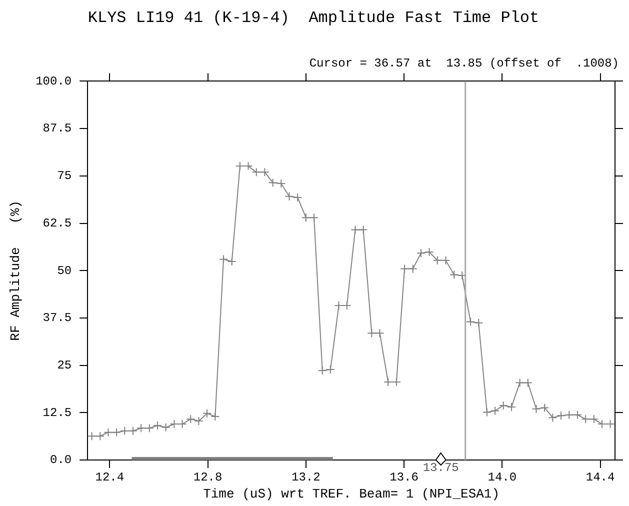 The width and height of the screenshot is (629, 506). What do you see at coordinates (57, 413) in the screenshot?
I see `y-tick-label: 12.5` at bounding box center [57, 413].